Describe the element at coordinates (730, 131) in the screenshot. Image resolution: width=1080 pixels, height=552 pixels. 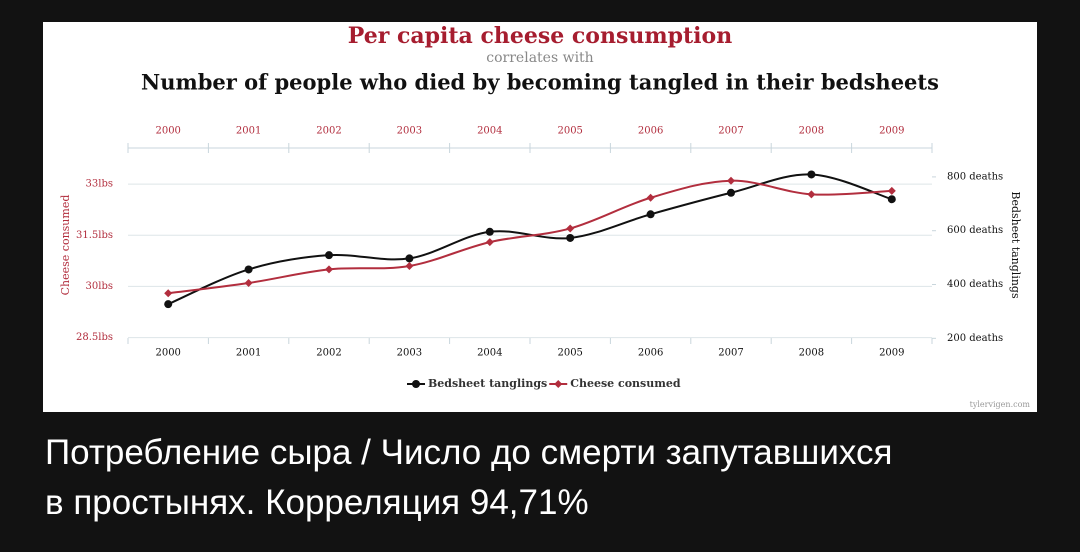
I see `x-tick-label-top: 2007` at that location.